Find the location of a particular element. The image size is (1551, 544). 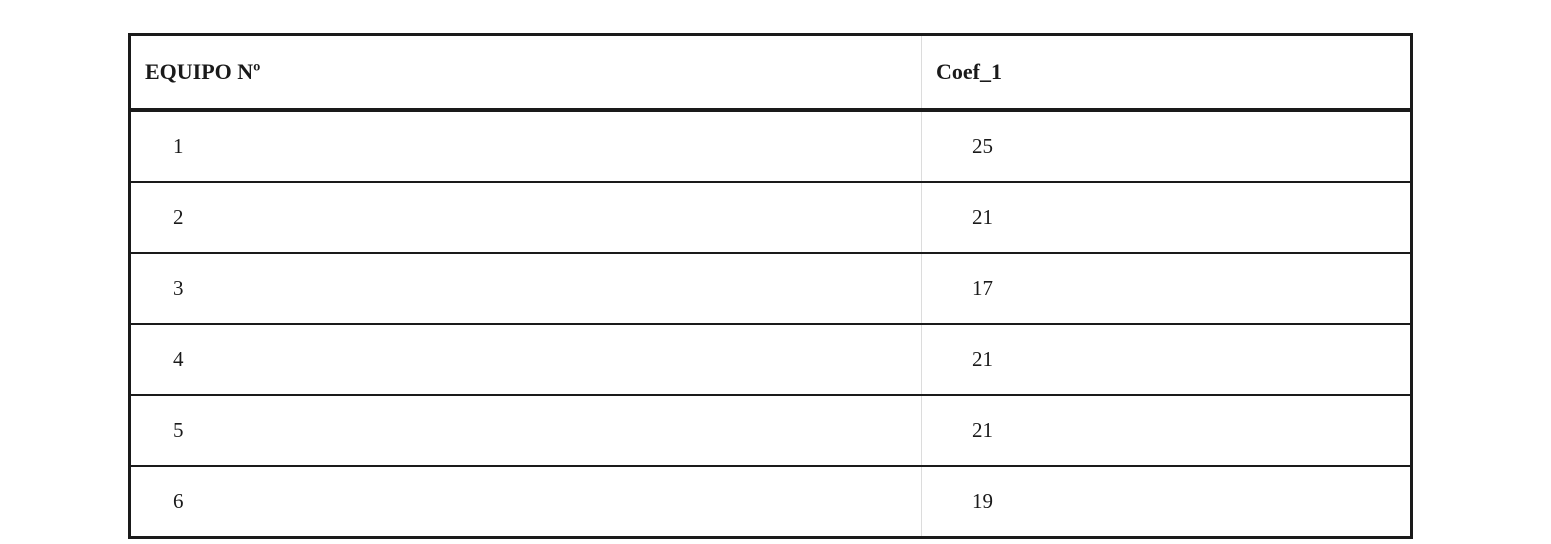

equipo-cell: 4 is located at coordinates (525, 359).